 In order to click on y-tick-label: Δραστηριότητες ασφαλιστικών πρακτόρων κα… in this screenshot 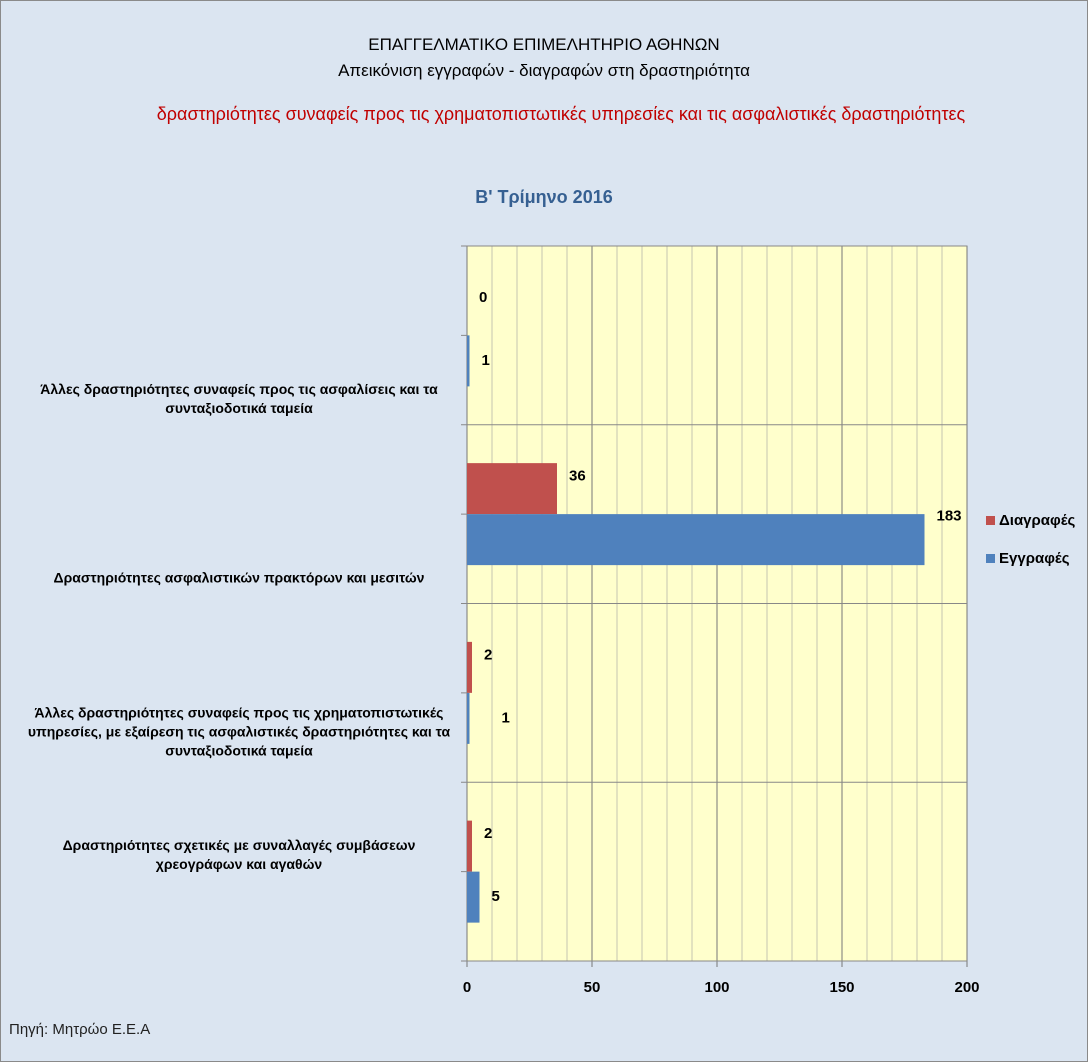, I will do `click(239, 577)`.